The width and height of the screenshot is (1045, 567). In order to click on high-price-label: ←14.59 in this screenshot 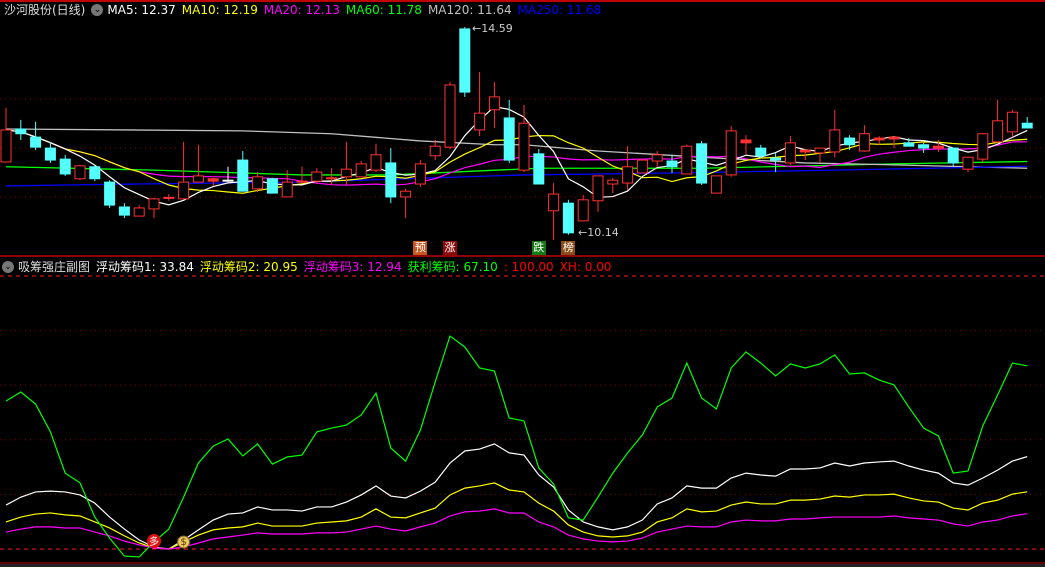, I will do `click(492, 28)`.